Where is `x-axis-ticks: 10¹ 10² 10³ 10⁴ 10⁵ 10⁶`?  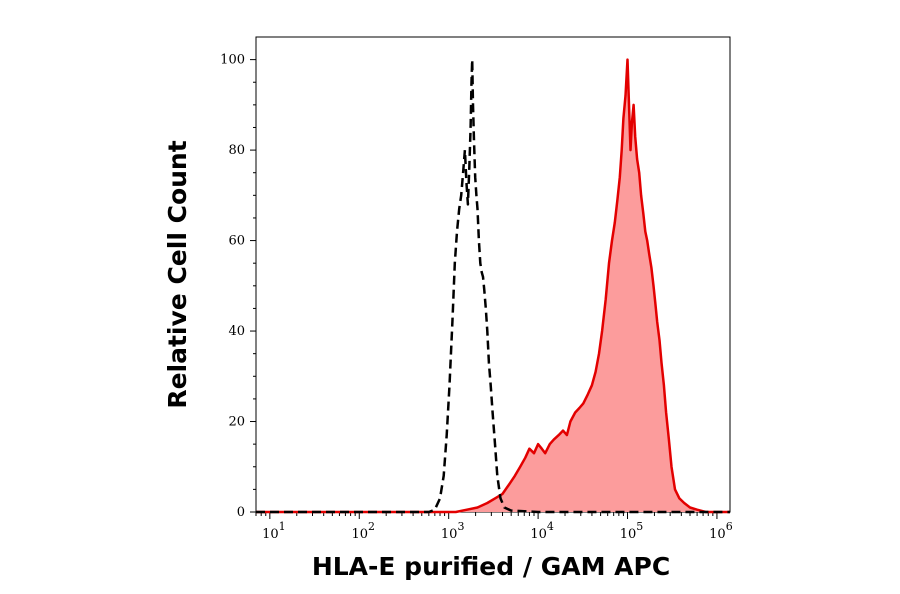 x-axis-ticks: 10¹ 10² 10³ 10⁴ 10⁵ 10⁶ is located at coordinates (497, 527).